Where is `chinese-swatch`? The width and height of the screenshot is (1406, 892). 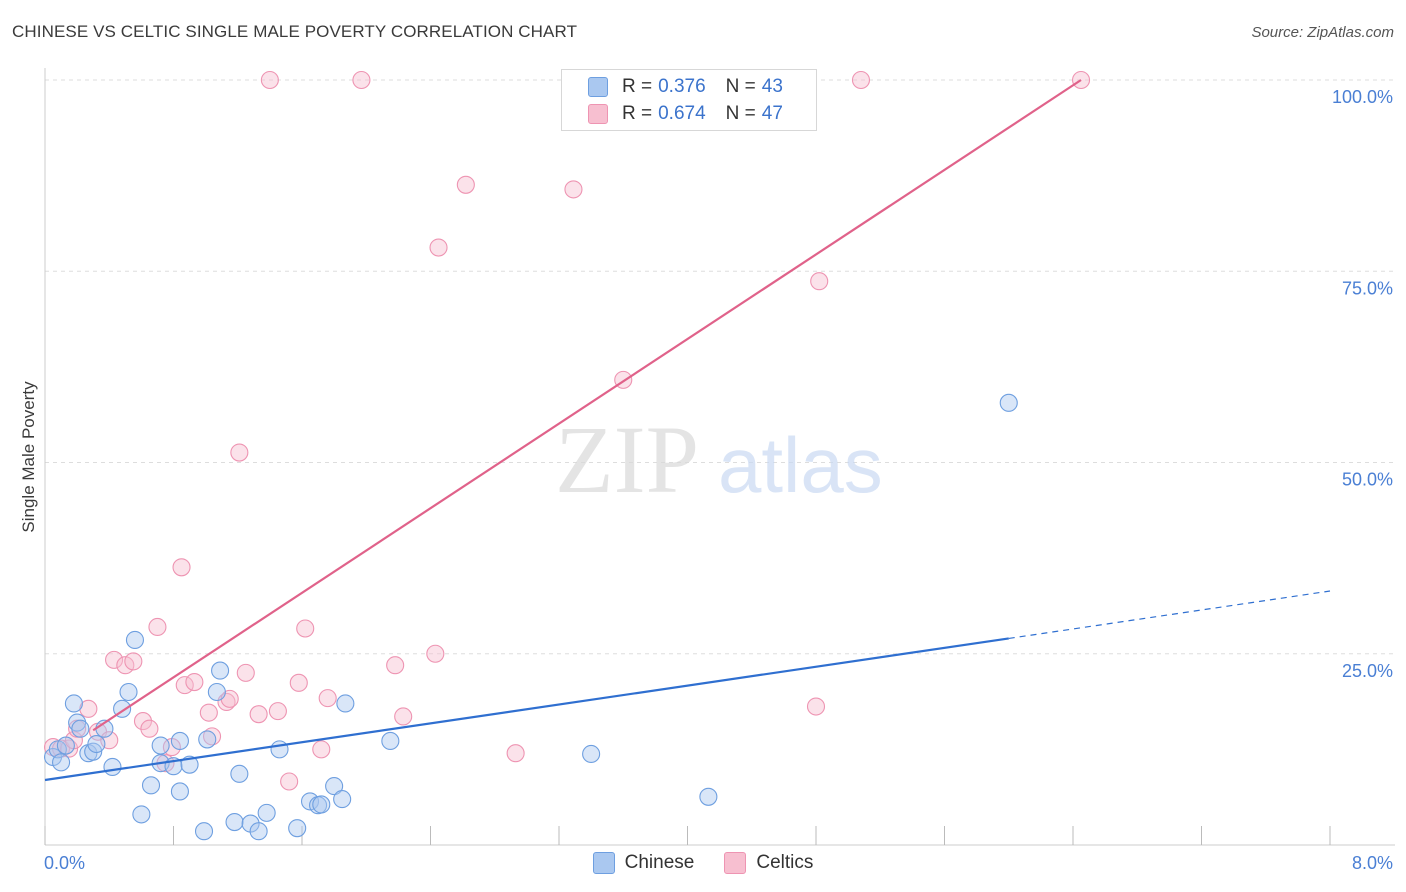
chinese-swatch is located at coordinates (598, 87).